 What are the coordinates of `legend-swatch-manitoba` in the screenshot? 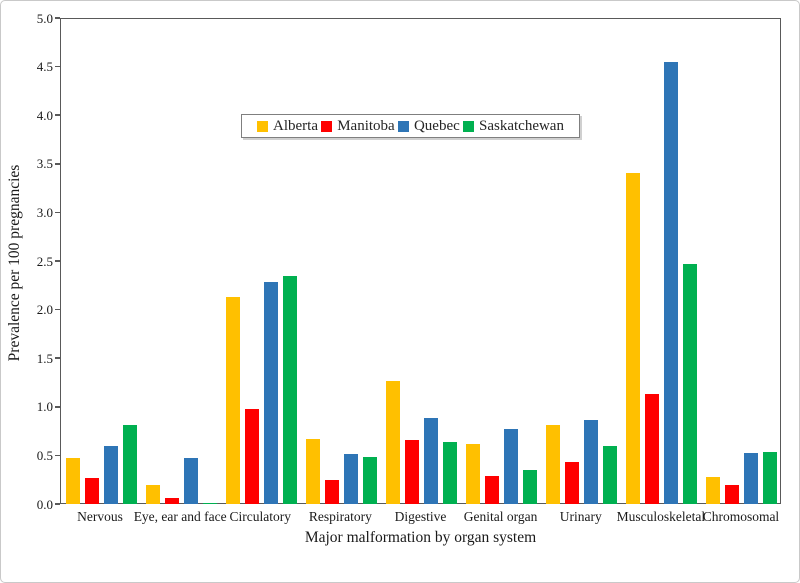 It's located at (327, 126).